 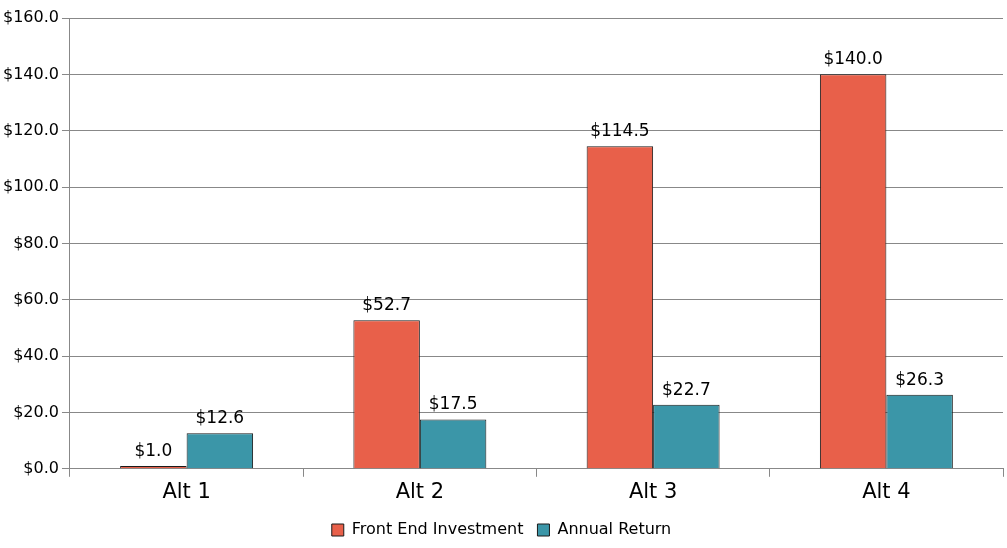 I want to click on y-tick-label: $0.0, so click(x=41, y=467).